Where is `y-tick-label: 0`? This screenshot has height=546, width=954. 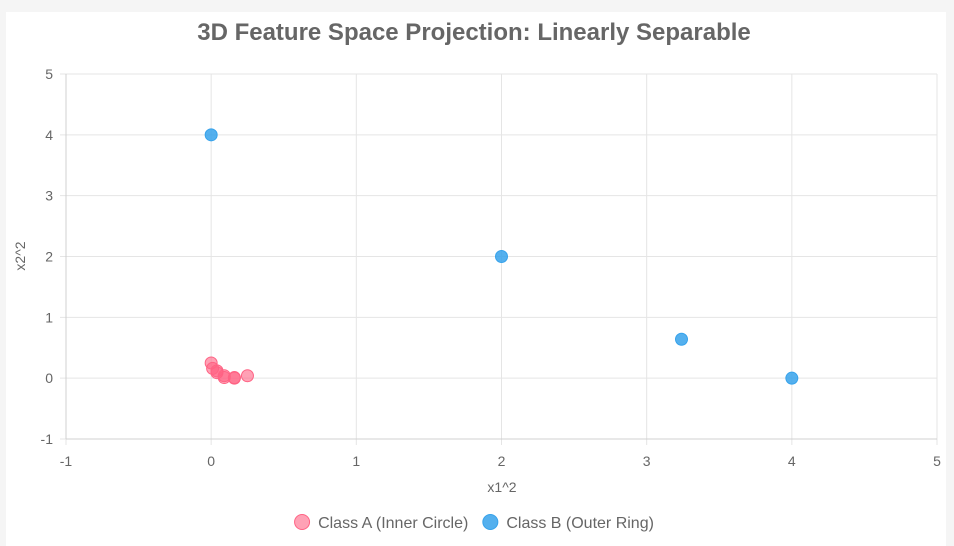
y-tick-label: 0 is located at coordinates (49, 378).